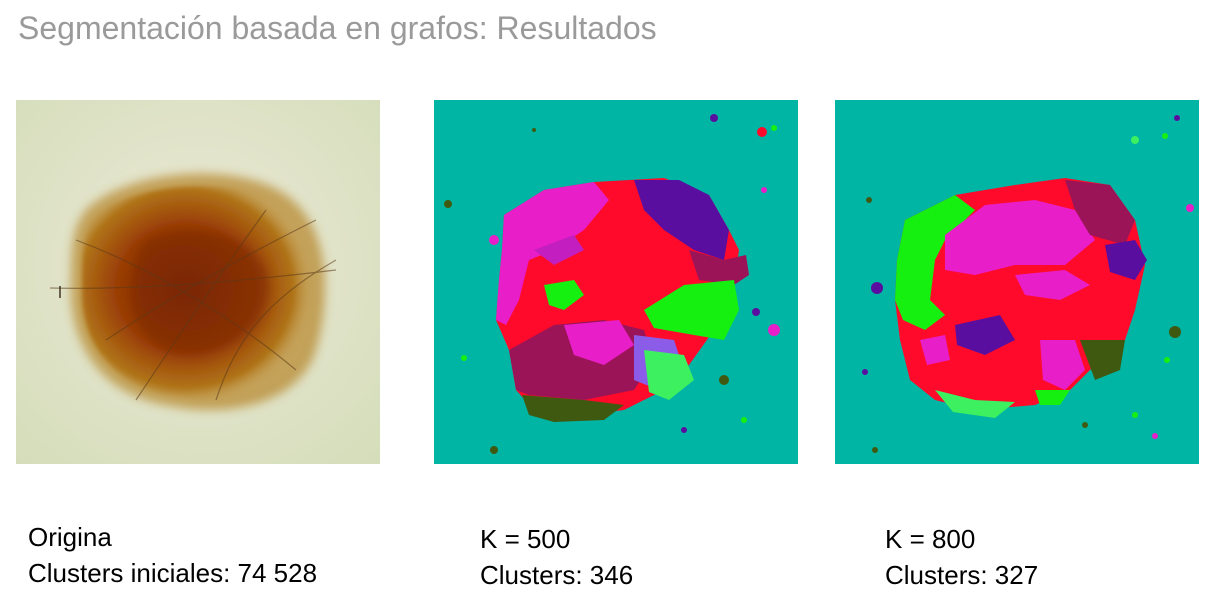  What do you see at coordinates (173, 573) in the screenshot?
I see `caption-original-clusters: Clusters iniciales: 74 528` at bounding box center [173, 573].